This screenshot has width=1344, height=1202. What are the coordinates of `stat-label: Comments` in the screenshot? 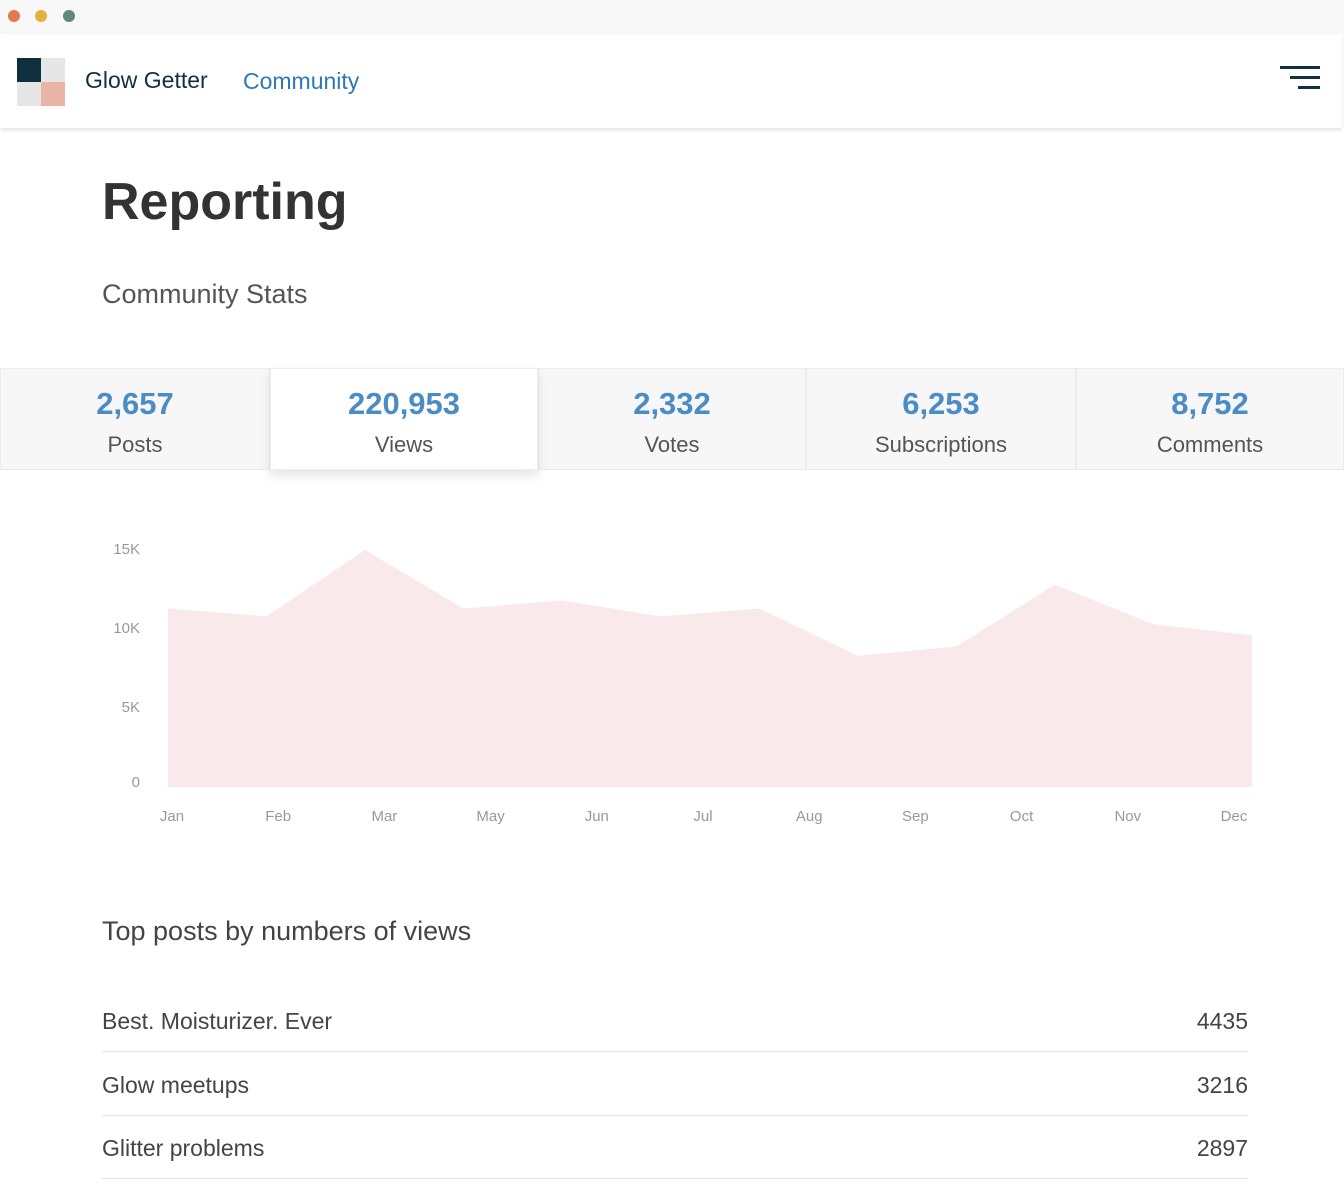 It's located at (1210, 444).